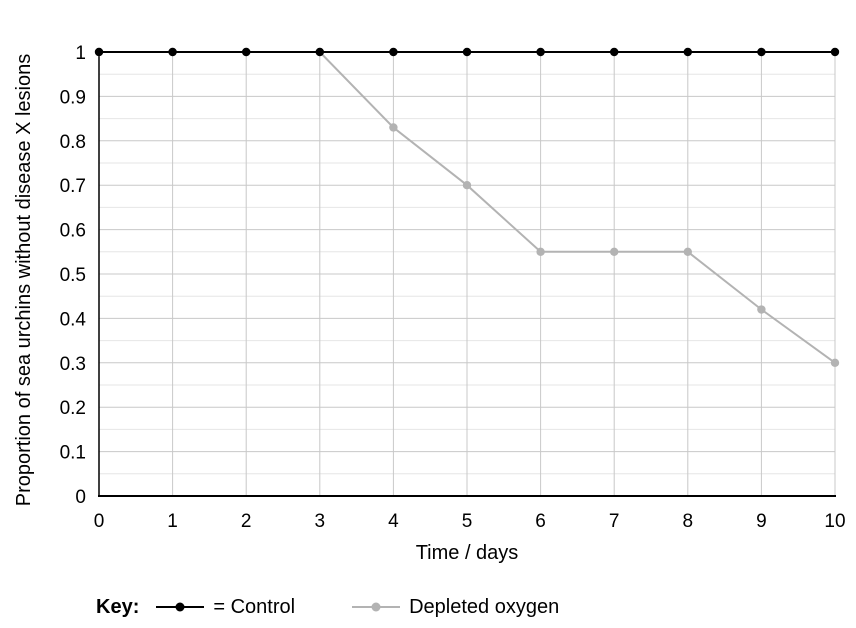 This screenshot has width=856, height=628. Describe the element at coordinates (484, 606) in the screenshot. I see `legend-label-depleted-oxygen: Depleted oxygen` at that location.